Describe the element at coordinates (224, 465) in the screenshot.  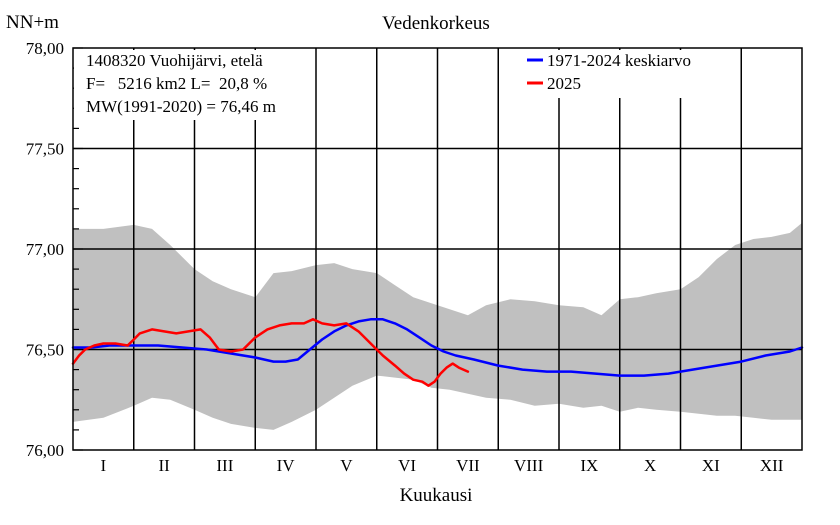
I see `month-label: III` at that location.